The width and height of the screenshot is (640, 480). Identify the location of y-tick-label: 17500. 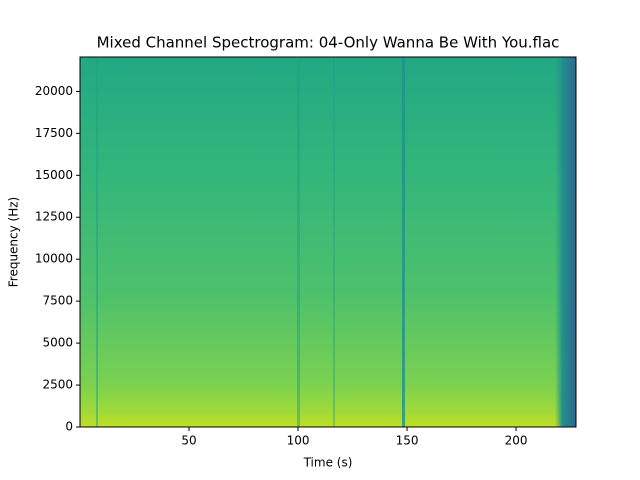
(54, 133).